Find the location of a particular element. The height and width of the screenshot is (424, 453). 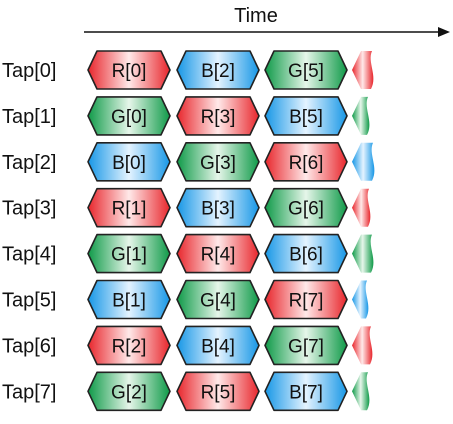

tap-row: Tap[3] R[1] B[3] G[6] is located at coordinates (186, 207).